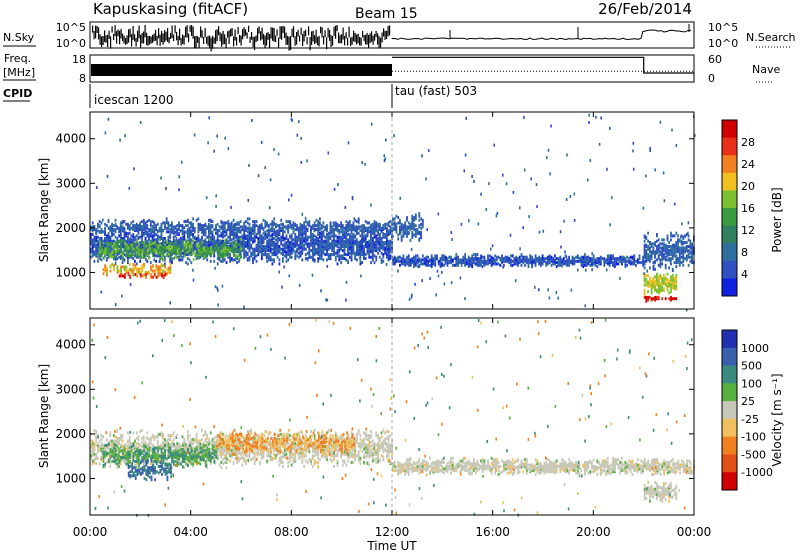 The height and width of the screenshot is (554, 800). I want to click on colorbar-segment, so click(729, 217).